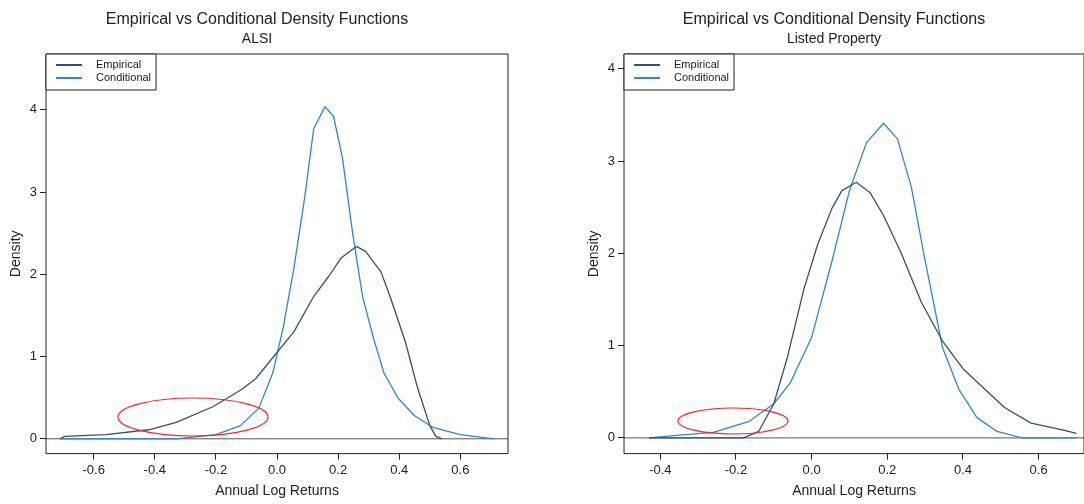 The image size is (1084, 504). Describe the element at coordinates (834, 38) in the screenshot. I see `chart-subtitle: Listed Property` at that location.